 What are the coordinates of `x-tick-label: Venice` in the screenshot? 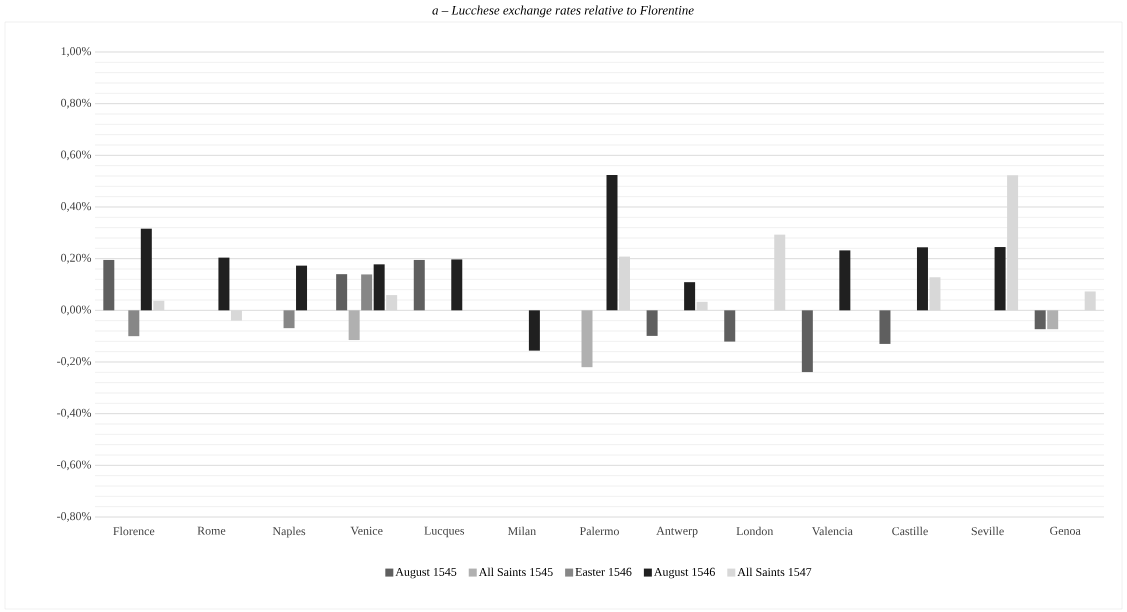 It's located at (366, 530).